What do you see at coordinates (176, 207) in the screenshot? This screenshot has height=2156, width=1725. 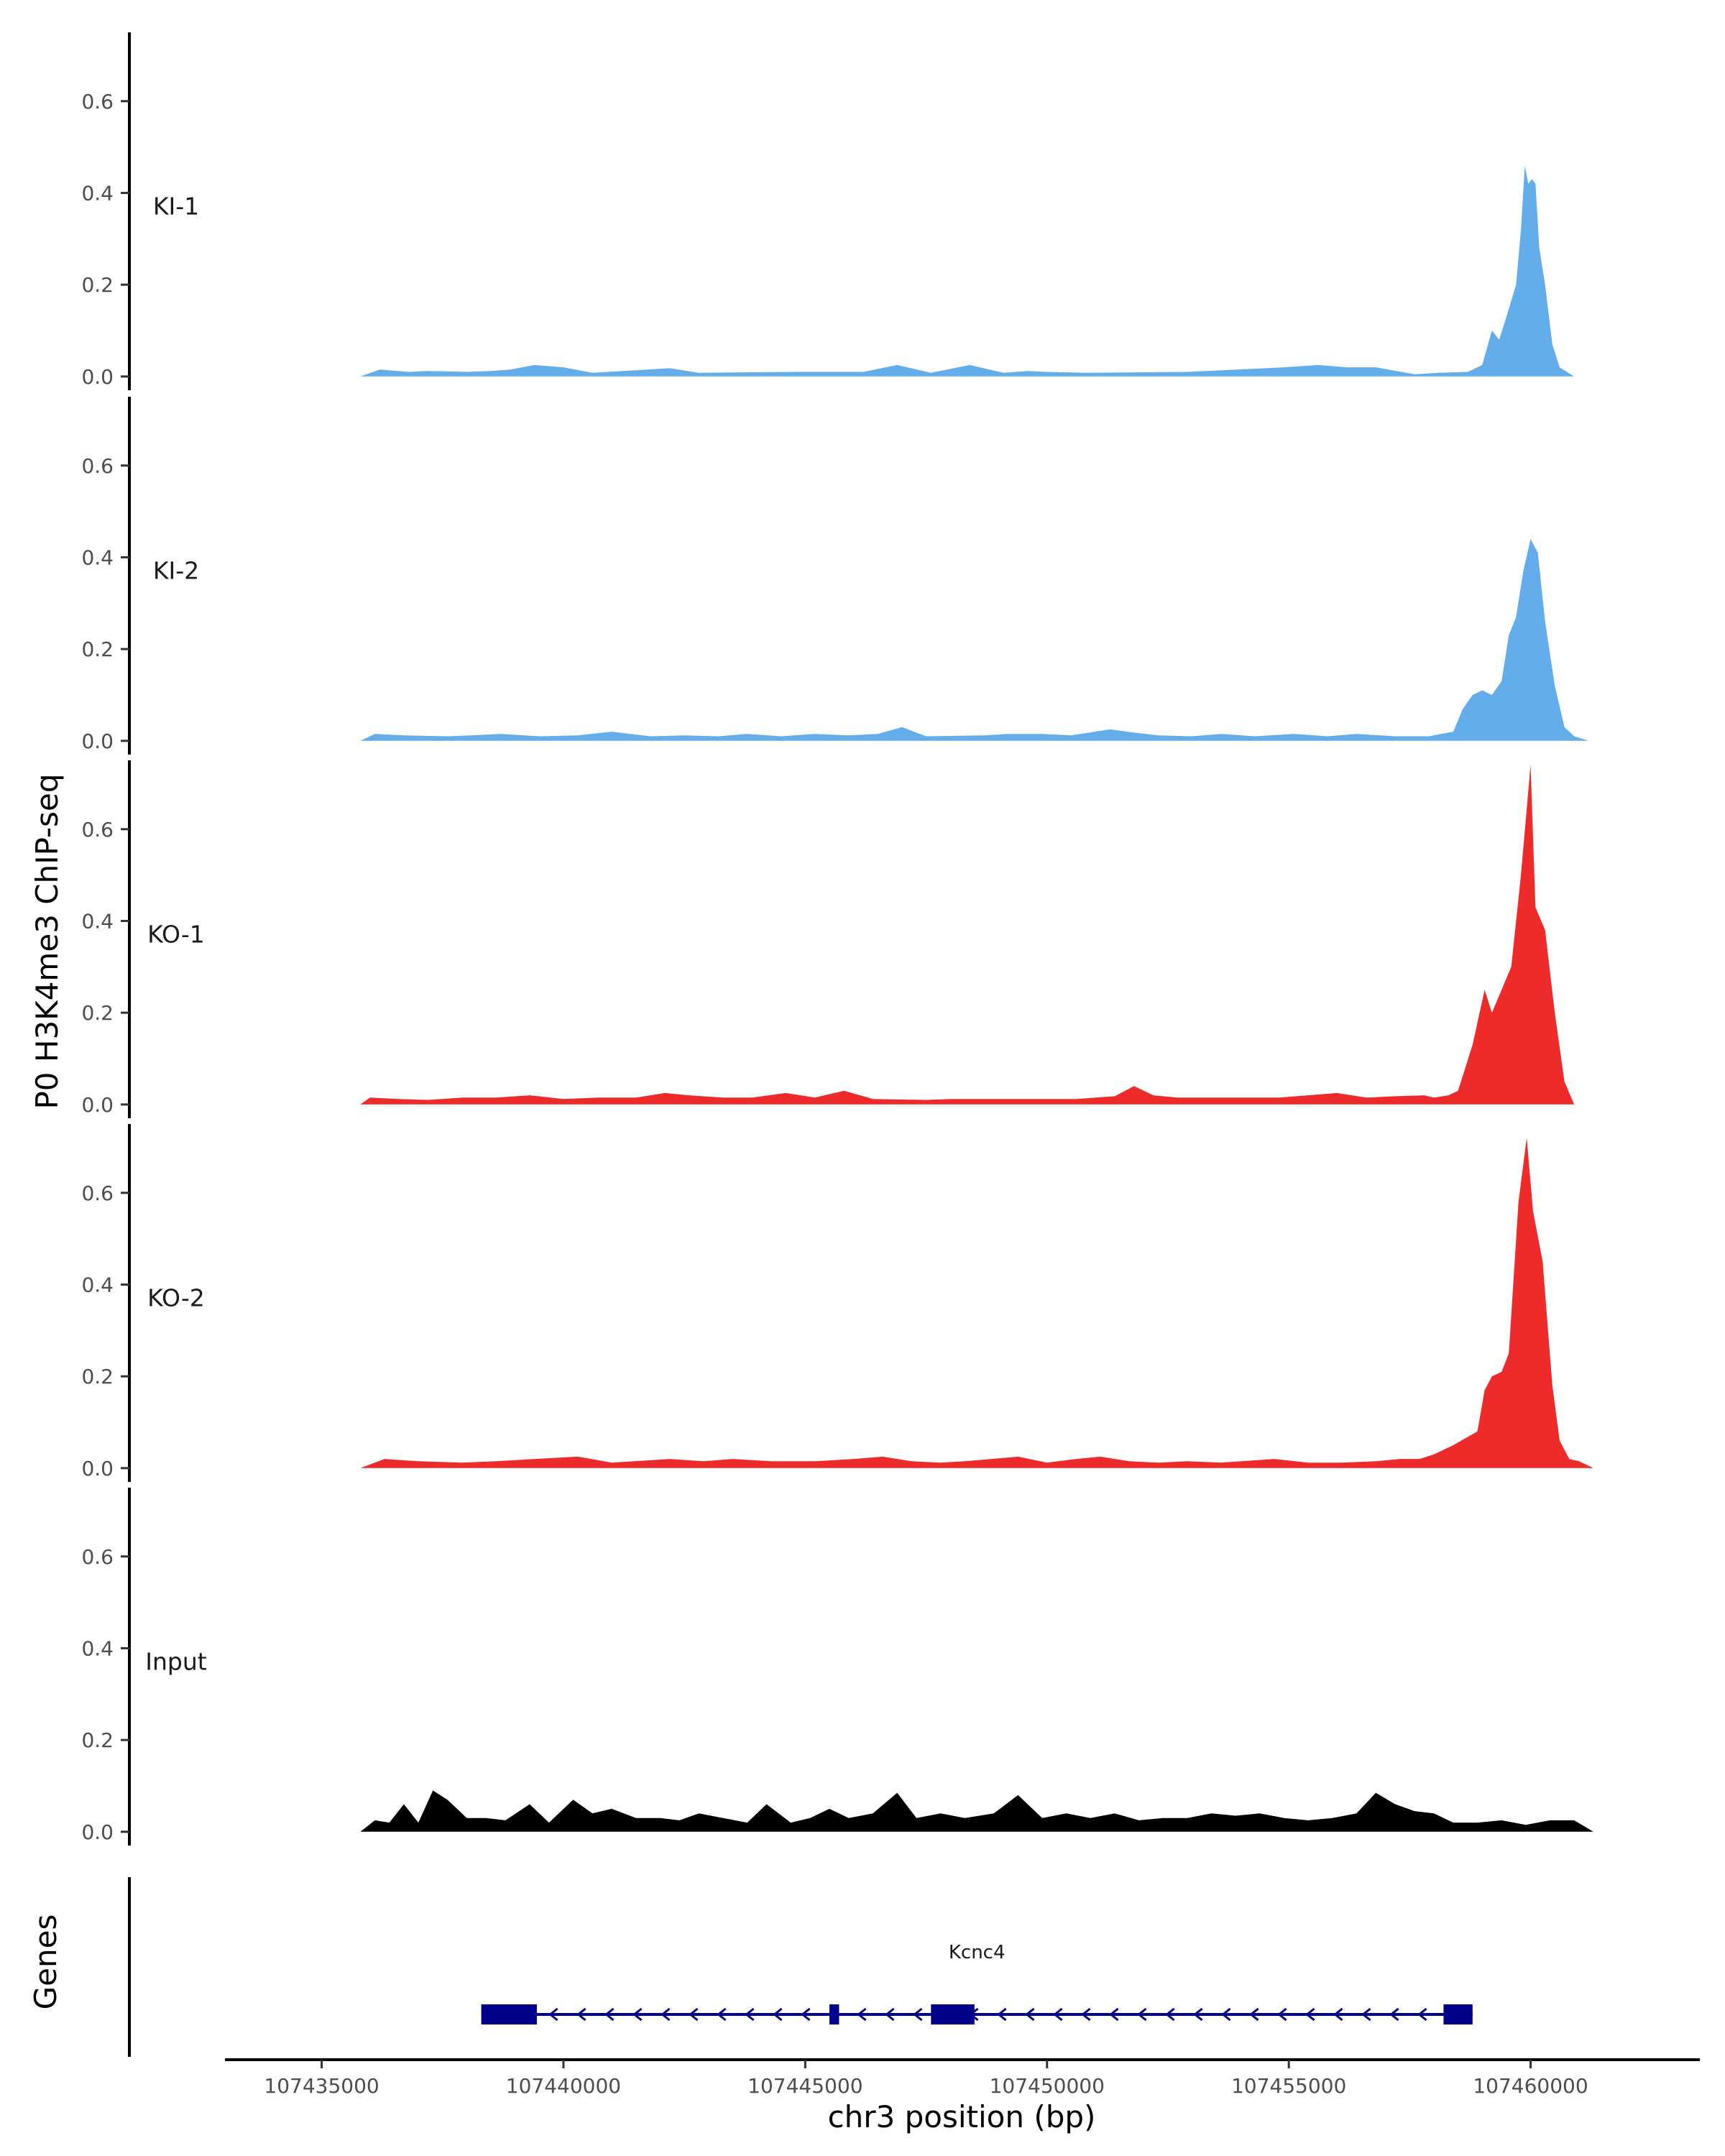 I see `track-label: KI-1` at bounding box center [176, 207].